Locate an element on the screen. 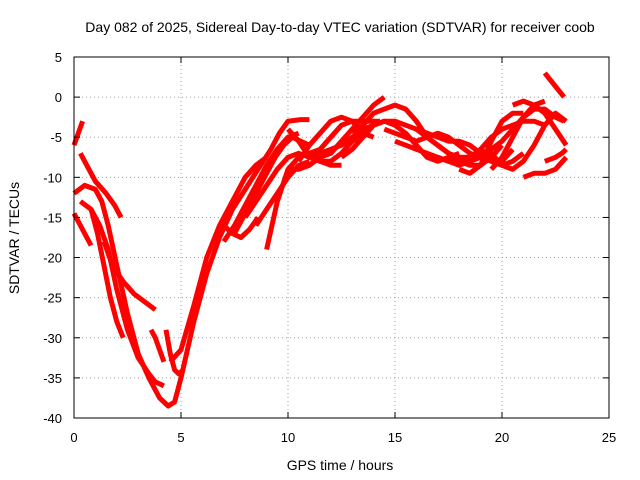 The height and width of the screenshot is (480, 640). x-tick-labels: 0 5 10 15 20 25 is located at coordinates (343, 437).